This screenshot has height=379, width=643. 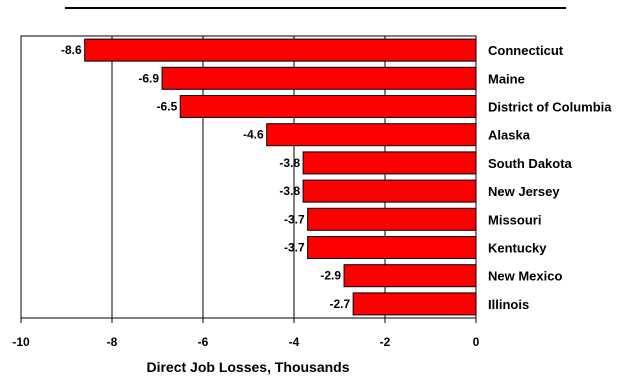 I want to click on x-axis-ticks: -10 -8 -6 -4 -2 0, so click(x=246, y=333).